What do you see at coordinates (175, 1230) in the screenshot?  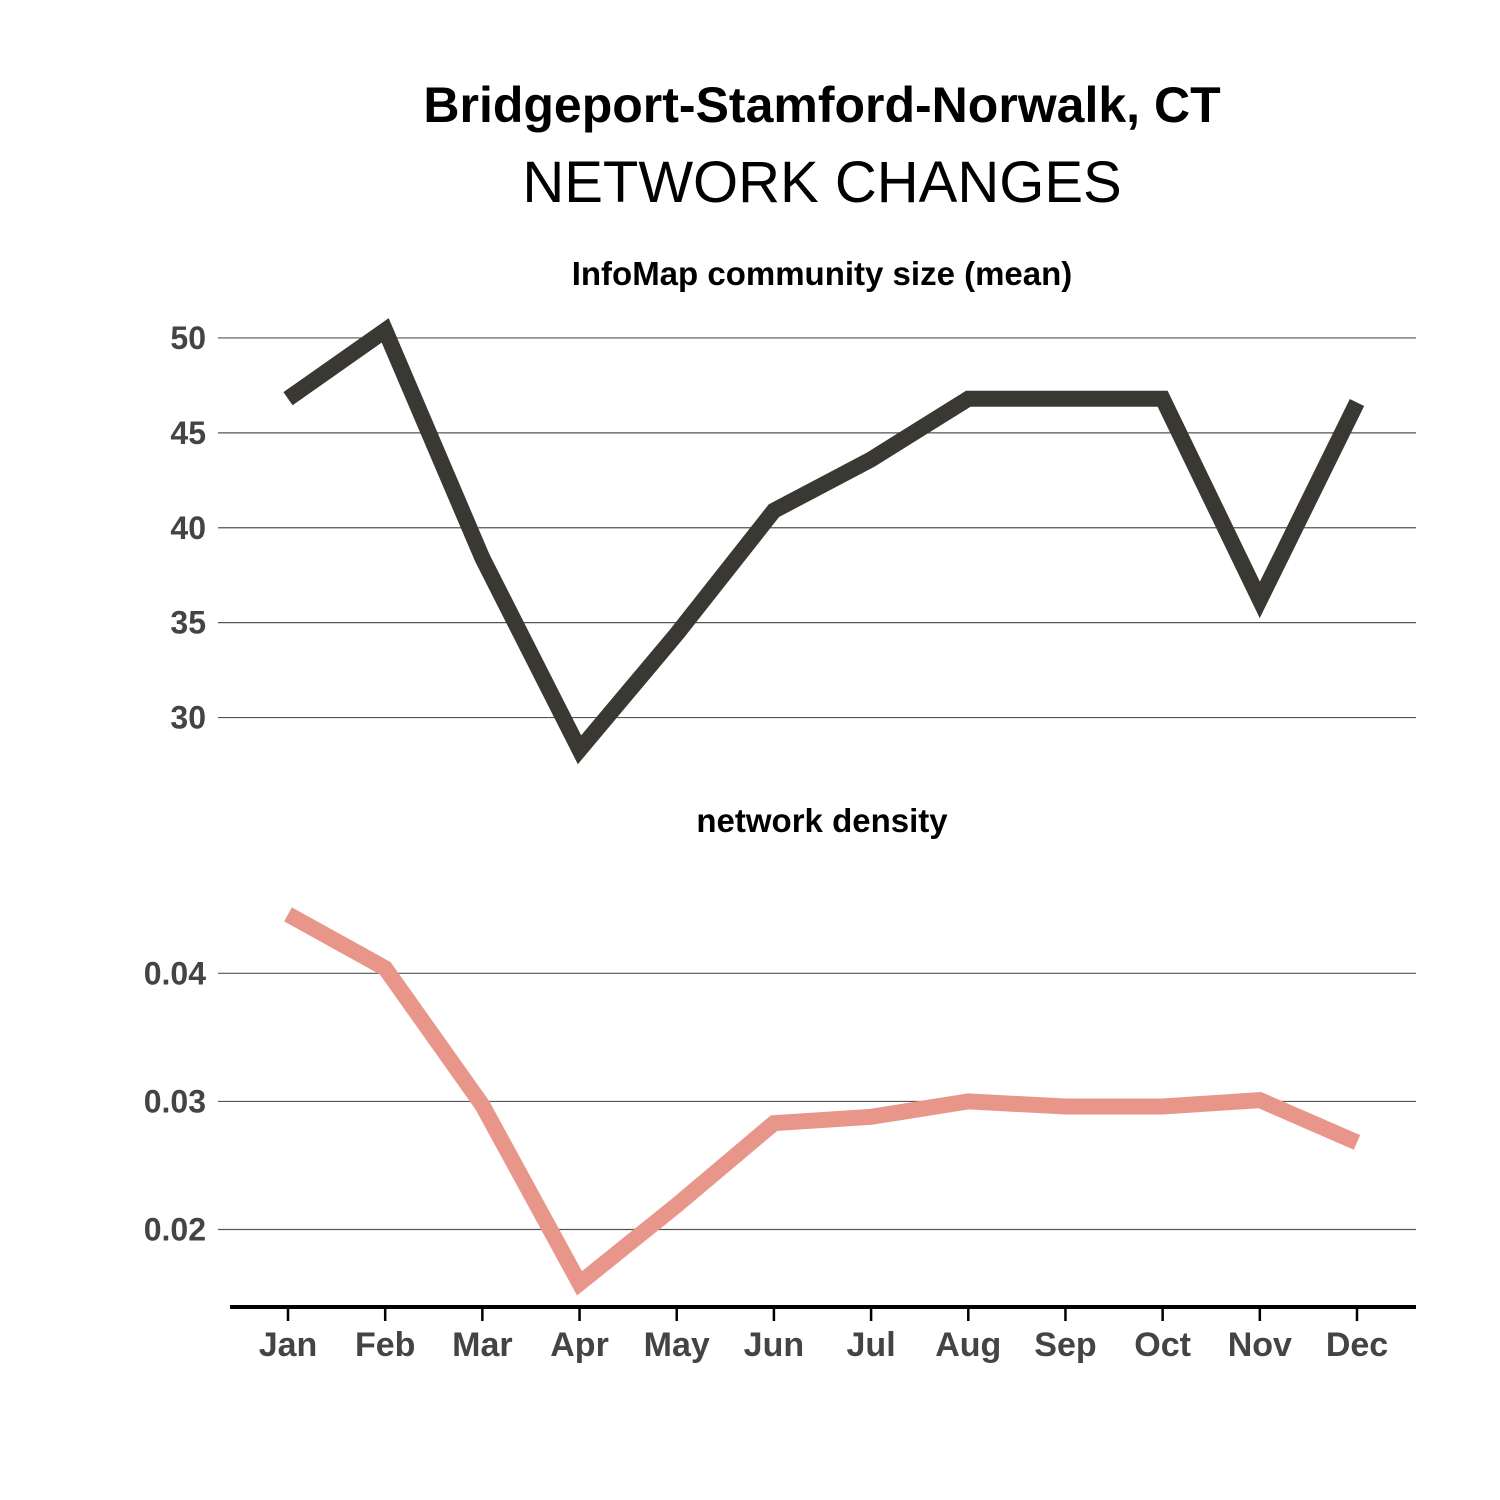 I see `y-tick-label: 0.02` at bounding box center [175, 1230].